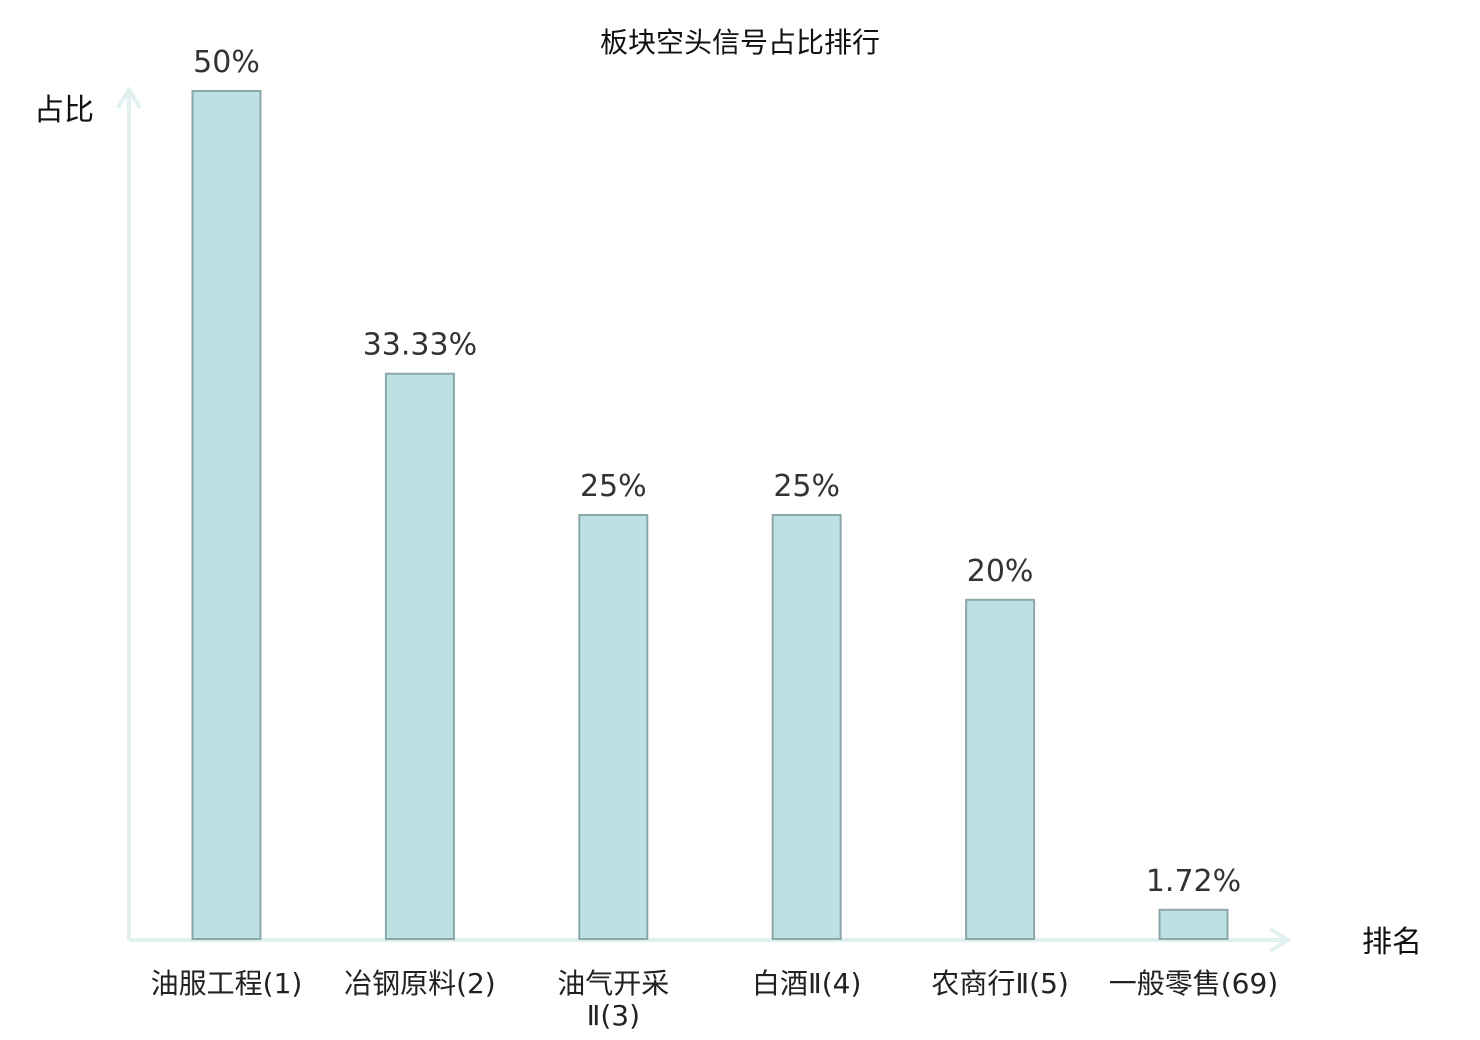  I want to click on category-label-5: 一般零售(69), so click(1193, 983).